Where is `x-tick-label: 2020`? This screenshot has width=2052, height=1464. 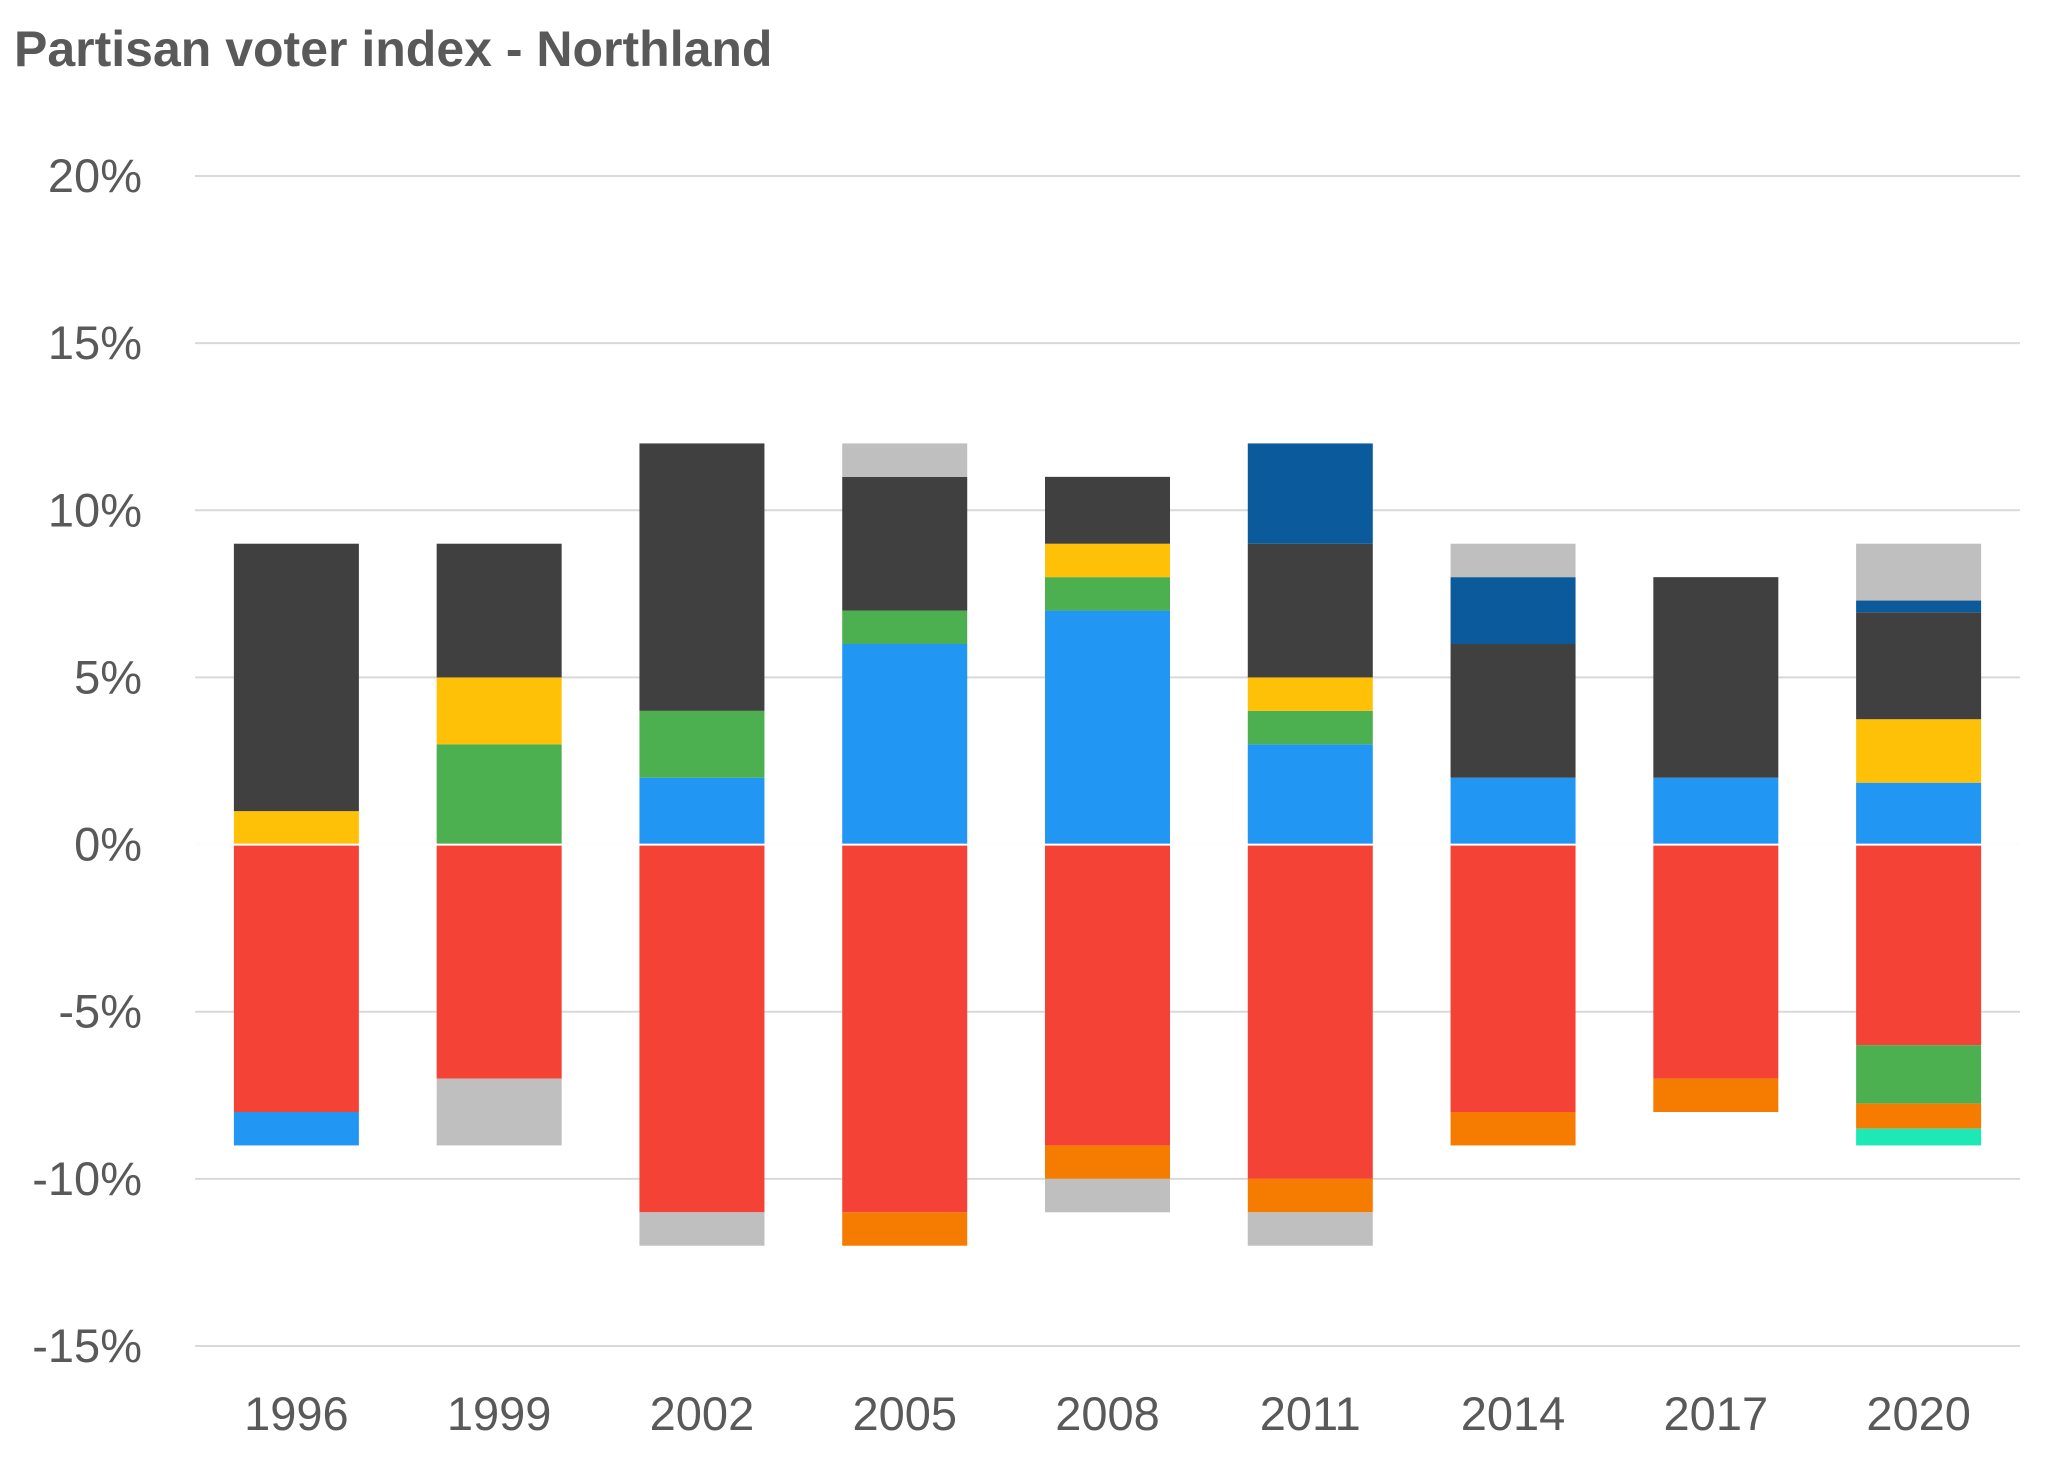
x-tick-label: 2020 is located at coordinates (1918, 1413).